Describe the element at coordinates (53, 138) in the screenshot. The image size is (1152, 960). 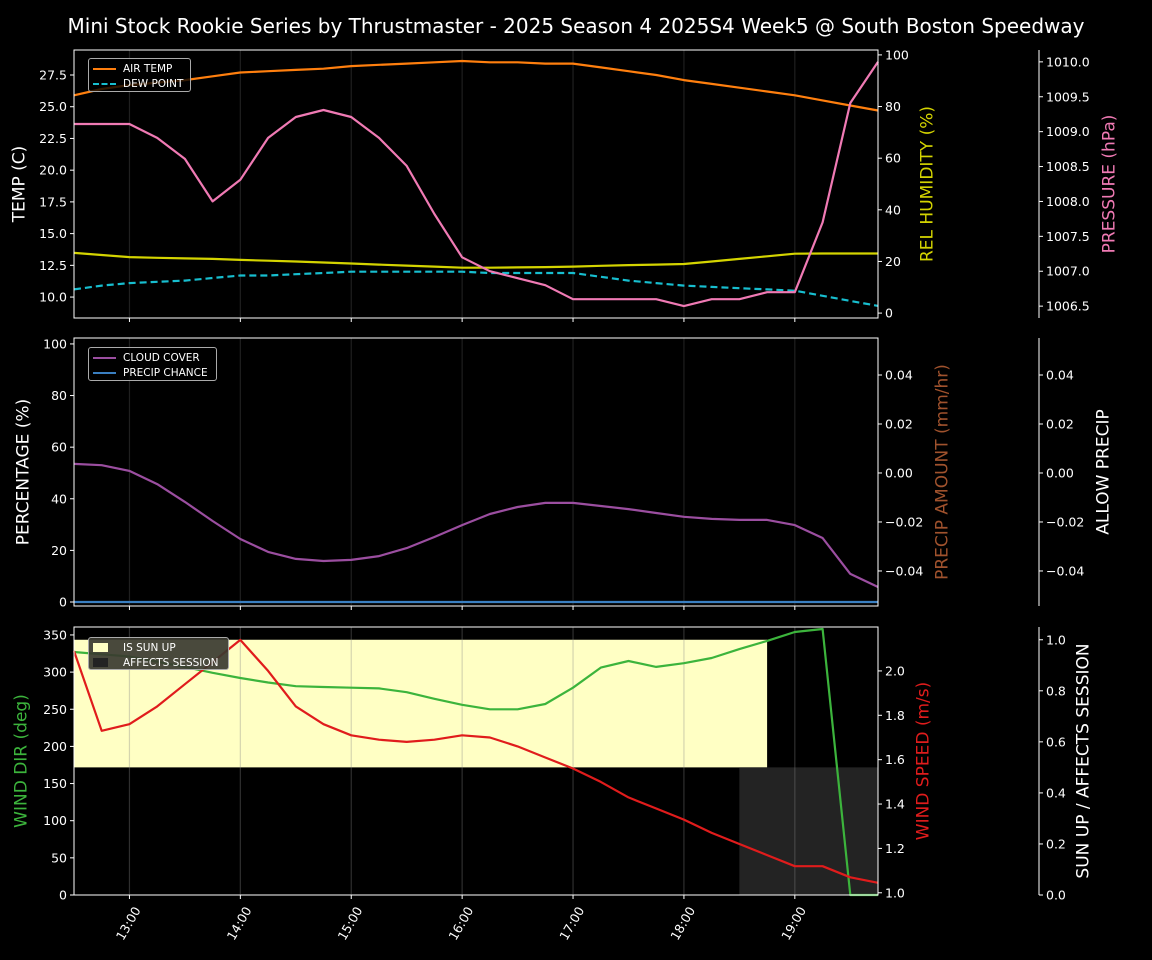
I see `y-tick-label: 22.5` at that location.